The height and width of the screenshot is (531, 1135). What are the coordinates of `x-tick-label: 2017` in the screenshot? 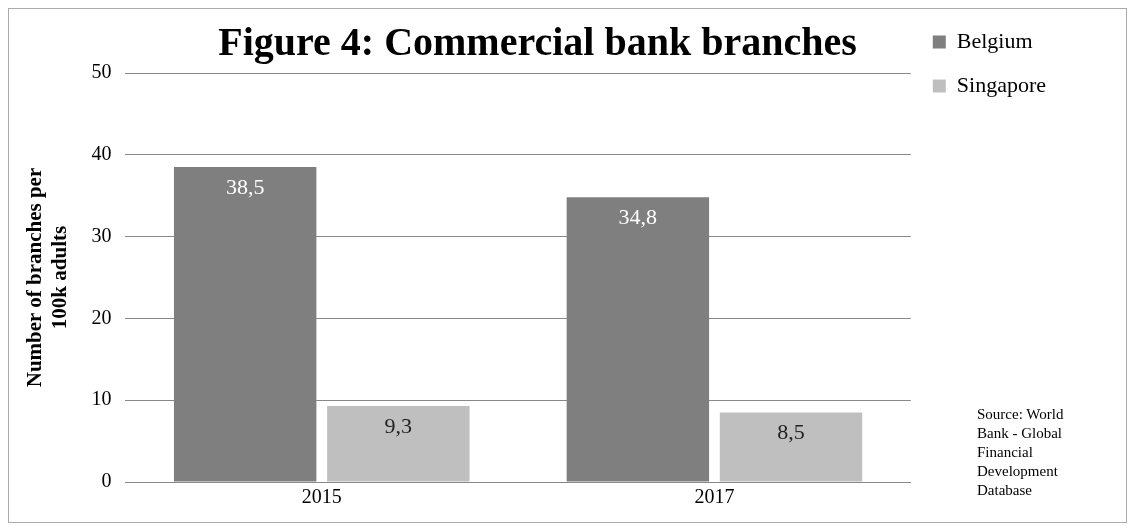 It's located at (714, 496).